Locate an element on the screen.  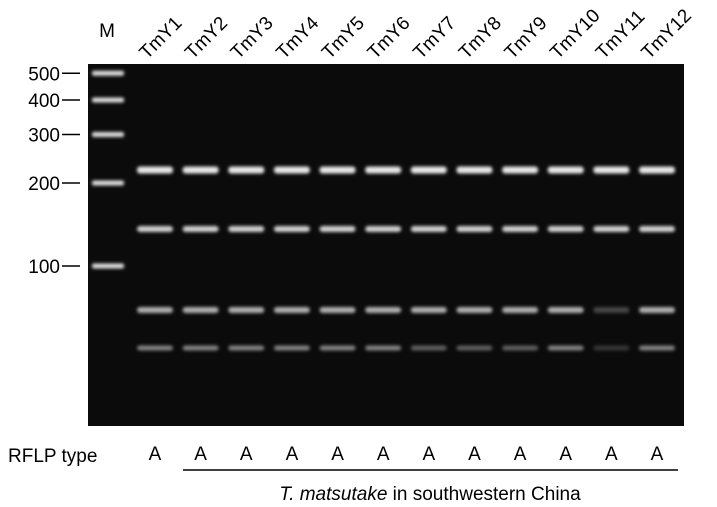
marker-size-label: 500 is located at coordinates (44, 74).